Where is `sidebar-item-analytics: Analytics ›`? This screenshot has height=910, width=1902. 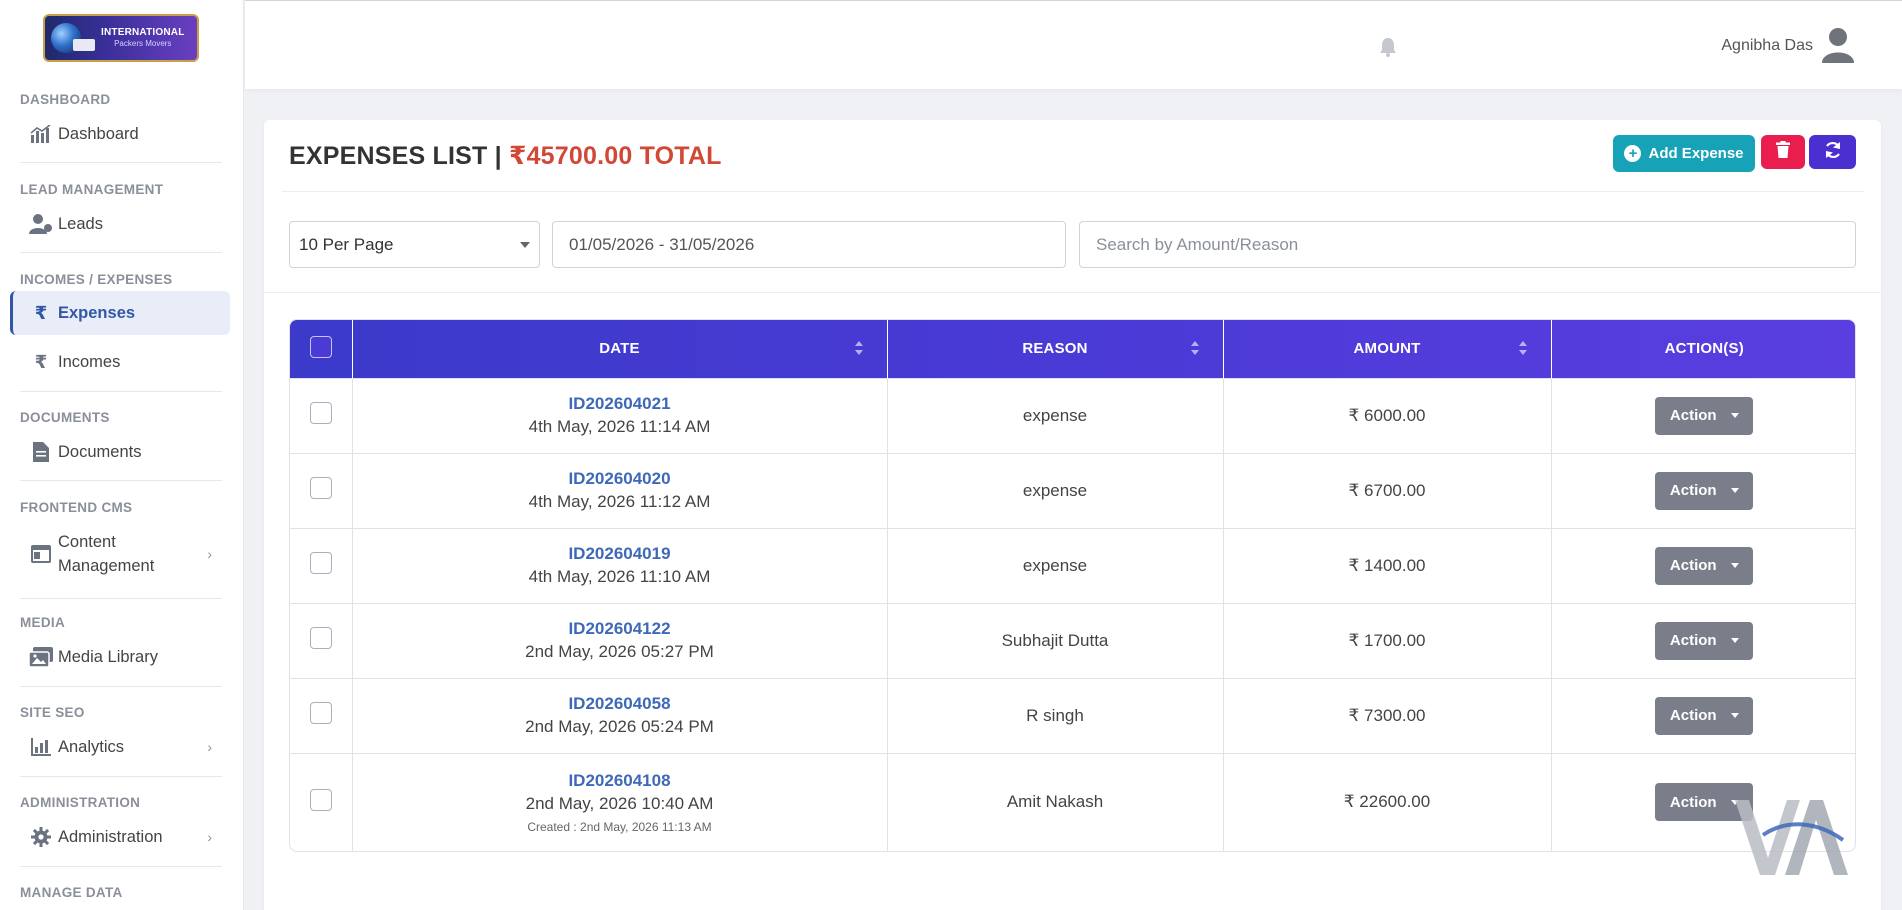 sidebar-item-analytics: Analytics › is located at coordinates (120, 747).